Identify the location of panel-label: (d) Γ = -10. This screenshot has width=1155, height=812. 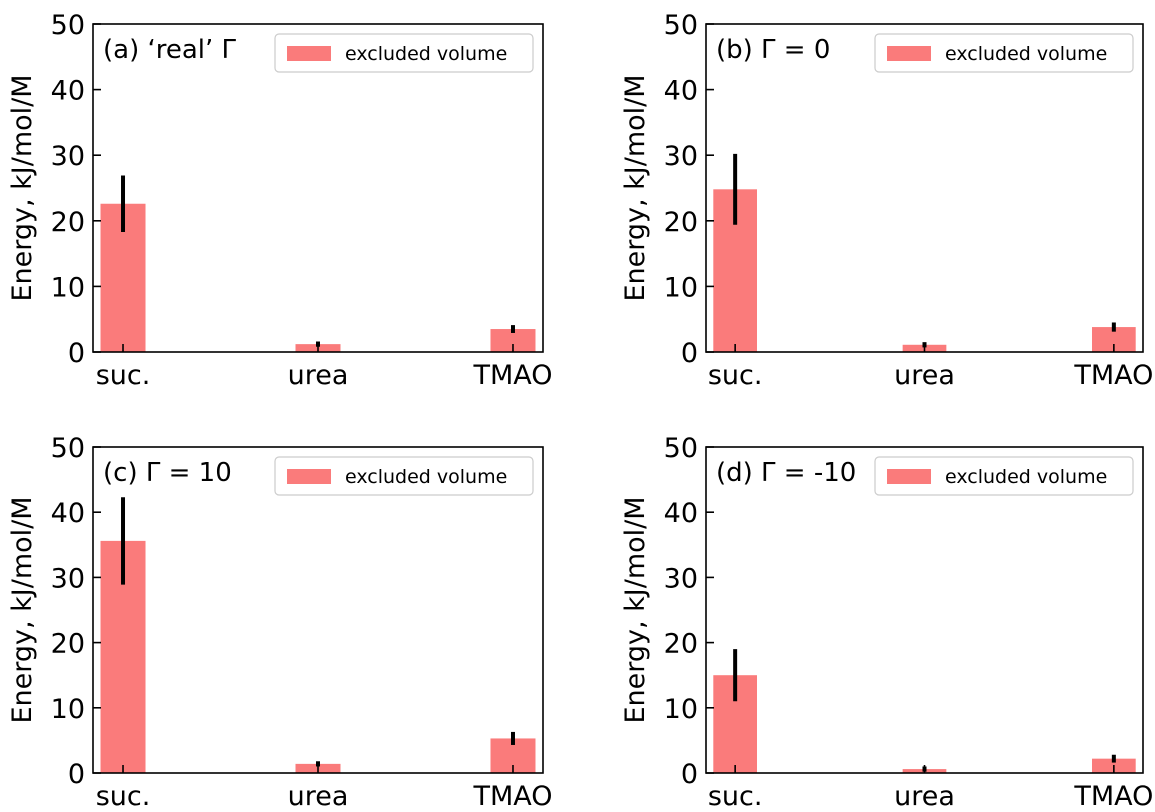
(786, 473).